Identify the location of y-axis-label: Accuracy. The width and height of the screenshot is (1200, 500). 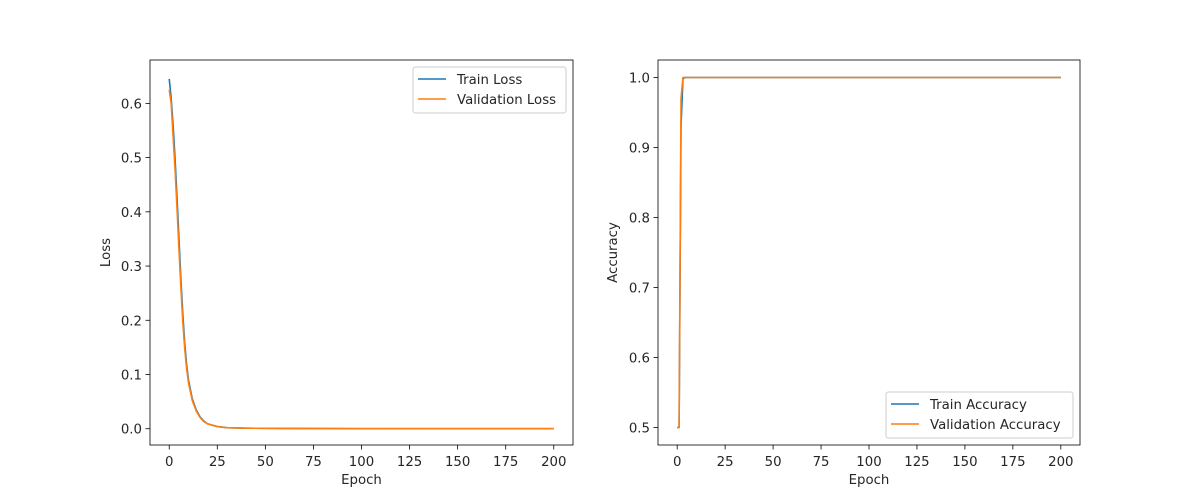
(613, 252).